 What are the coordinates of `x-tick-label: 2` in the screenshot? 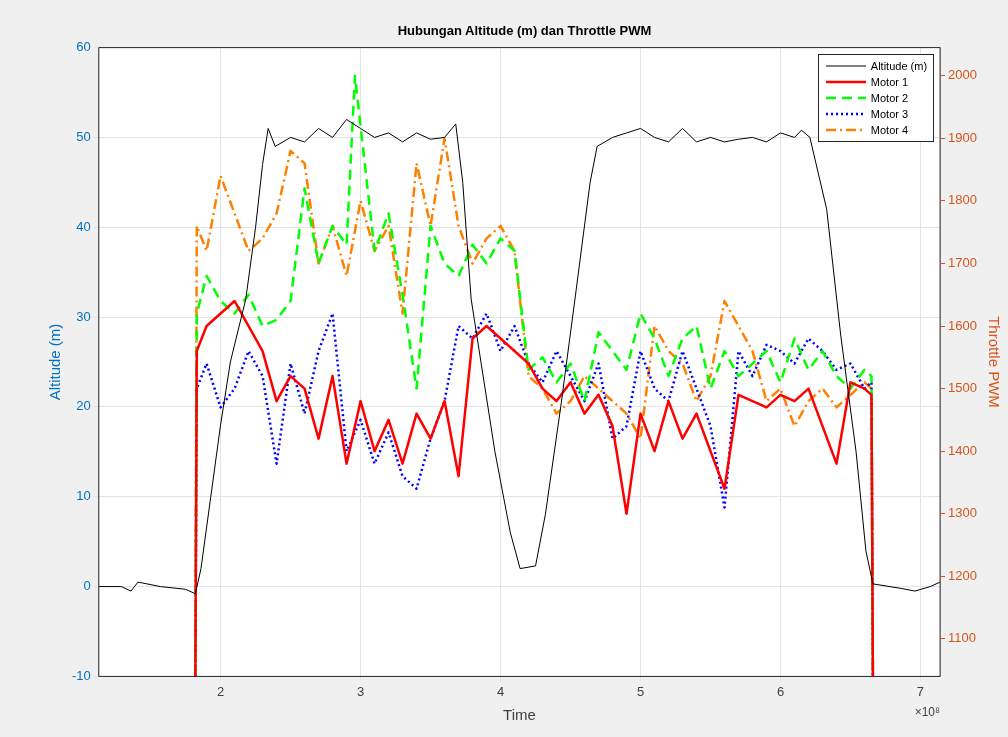 It's located at (220, 691).